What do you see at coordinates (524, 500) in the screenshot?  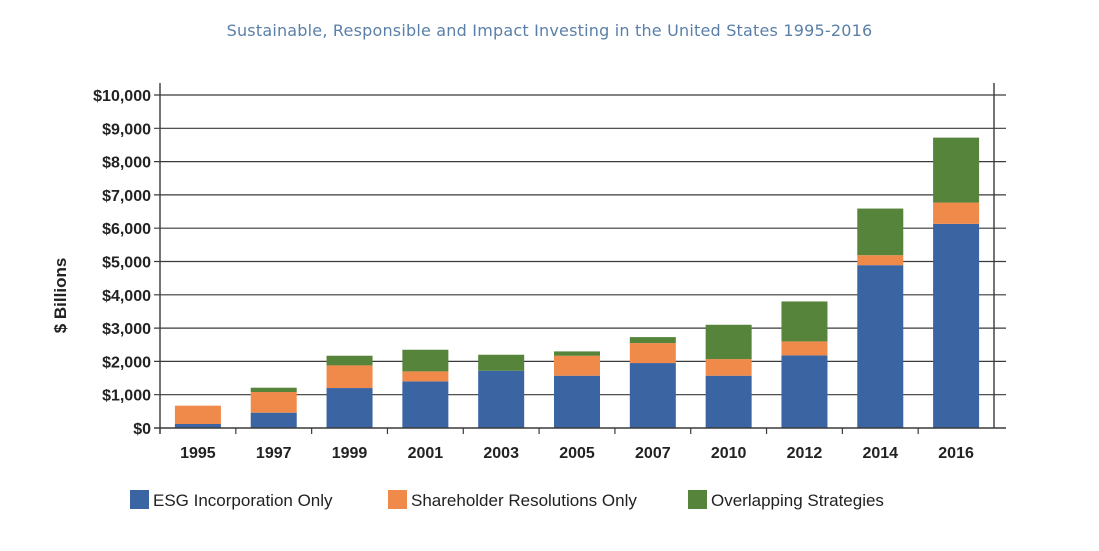 I see `legend-label: Shareholder Resolutions Only` at bounding box center [524, 500].